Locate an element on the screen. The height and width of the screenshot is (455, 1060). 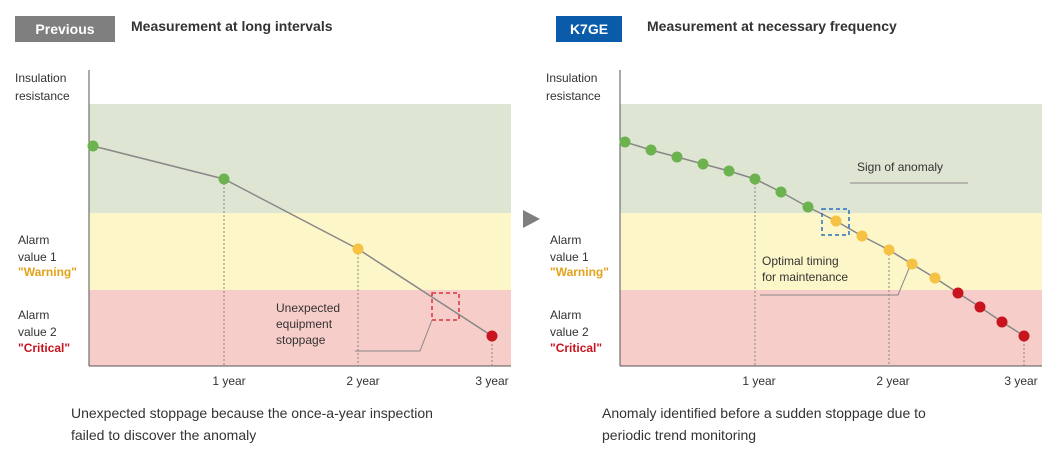
right-y-label: Insulation resistance is located at coordinates (573, 87).